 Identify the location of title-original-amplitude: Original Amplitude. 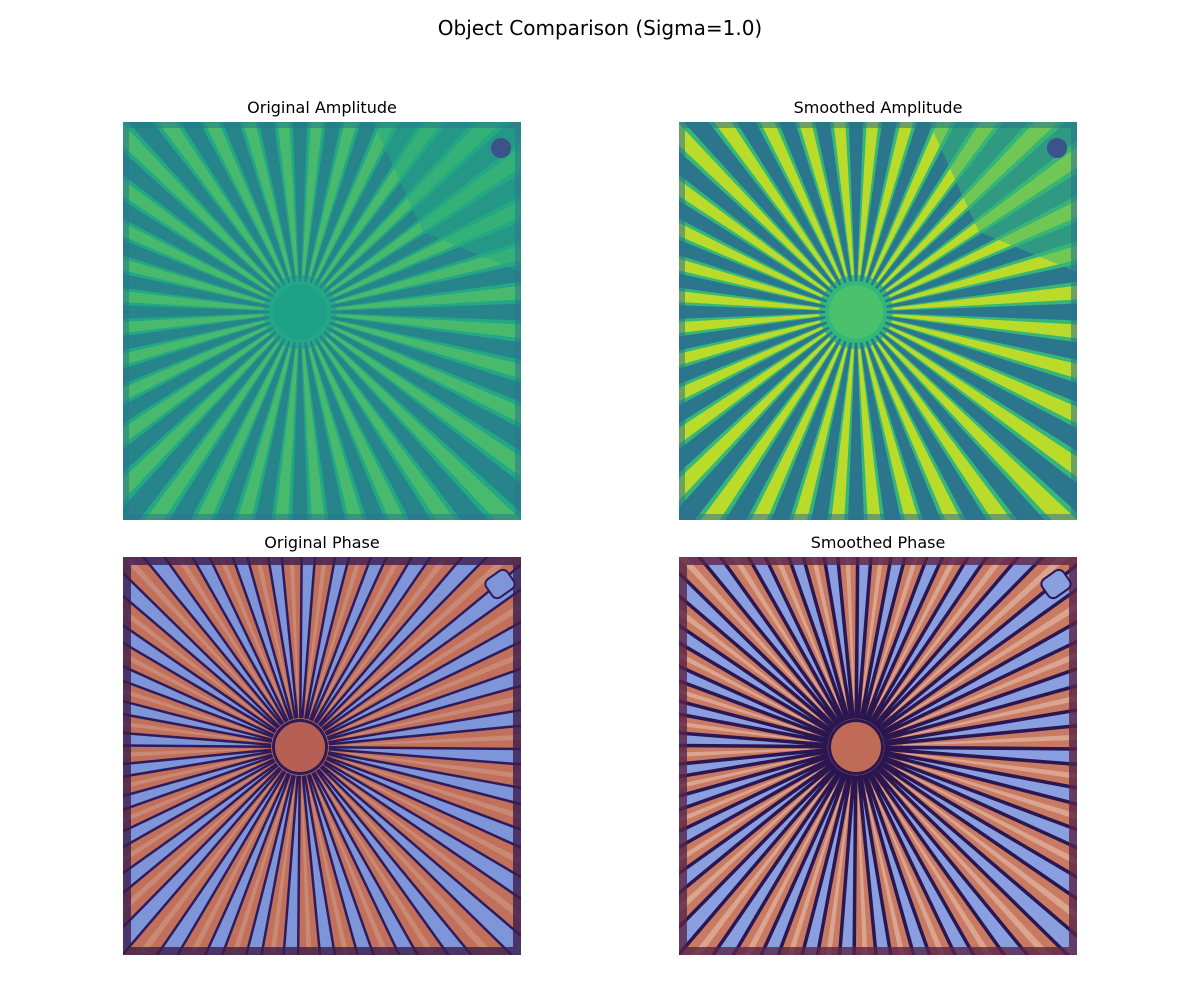
(322, 107).